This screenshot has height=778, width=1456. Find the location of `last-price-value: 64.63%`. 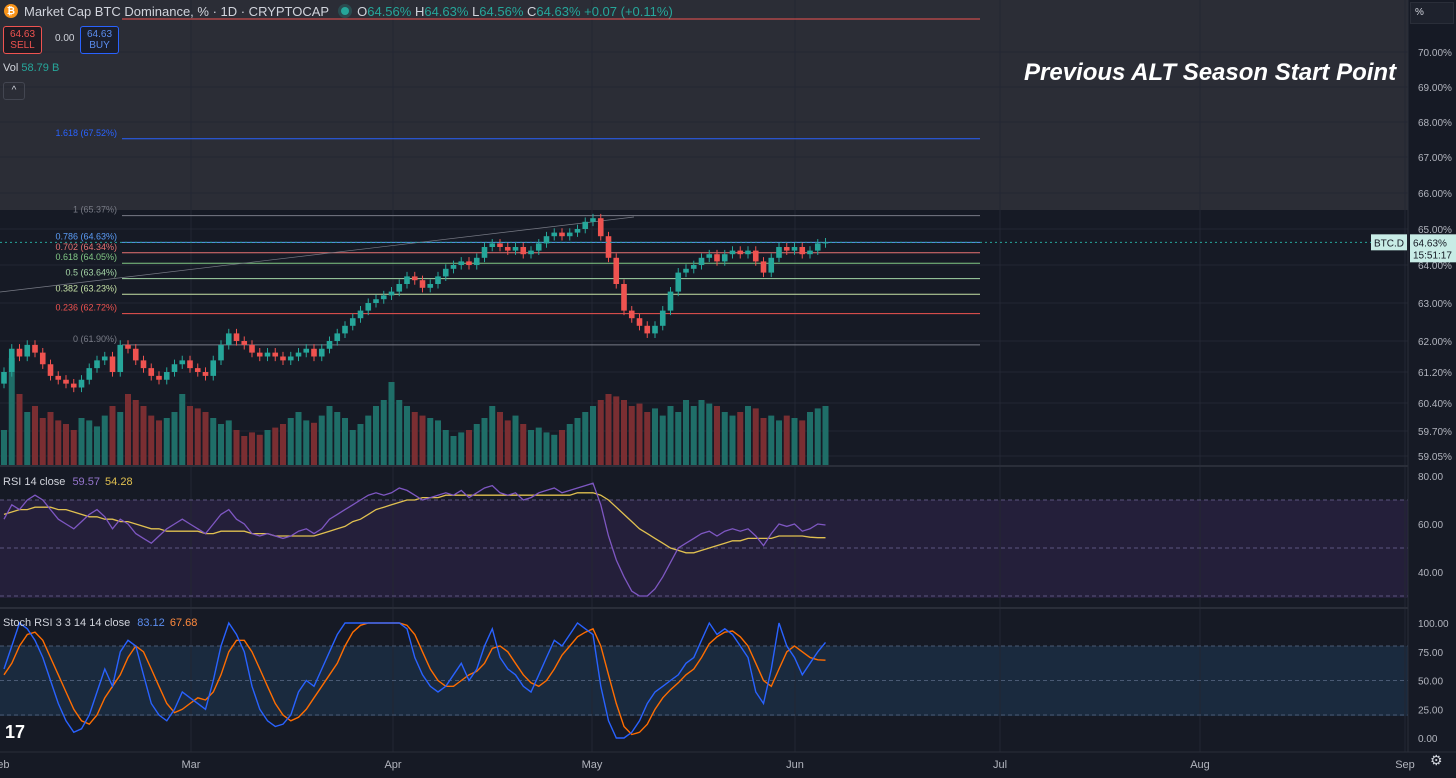

last-price-value: 64.63% is located at coordinates (1430, 243).